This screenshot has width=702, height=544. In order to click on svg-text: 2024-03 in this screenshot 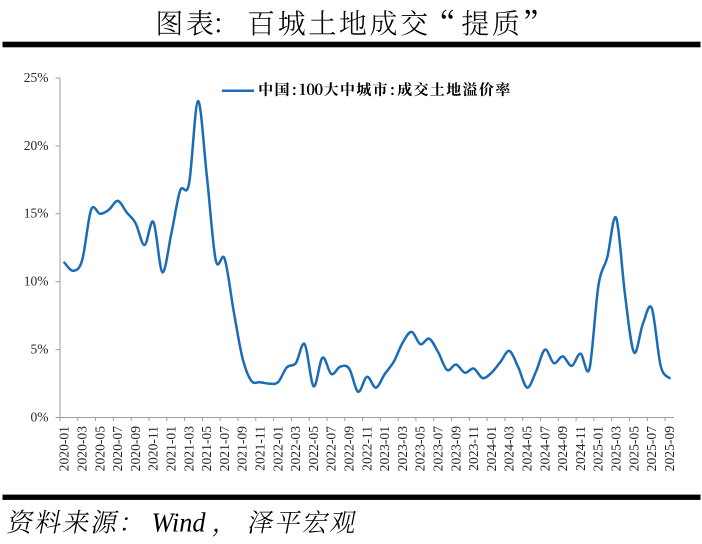, I will do `click(509, 449)`.